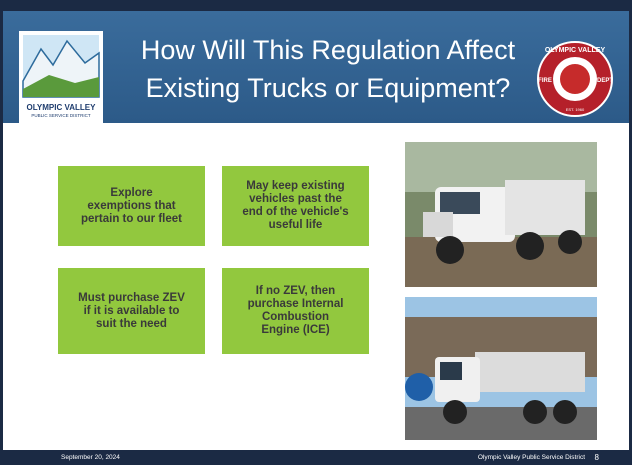  What do you see at coordinates (131, 297) in the screenshot?
I see `box-line: Must purchase ZEV` at bounding box center [131, 297].